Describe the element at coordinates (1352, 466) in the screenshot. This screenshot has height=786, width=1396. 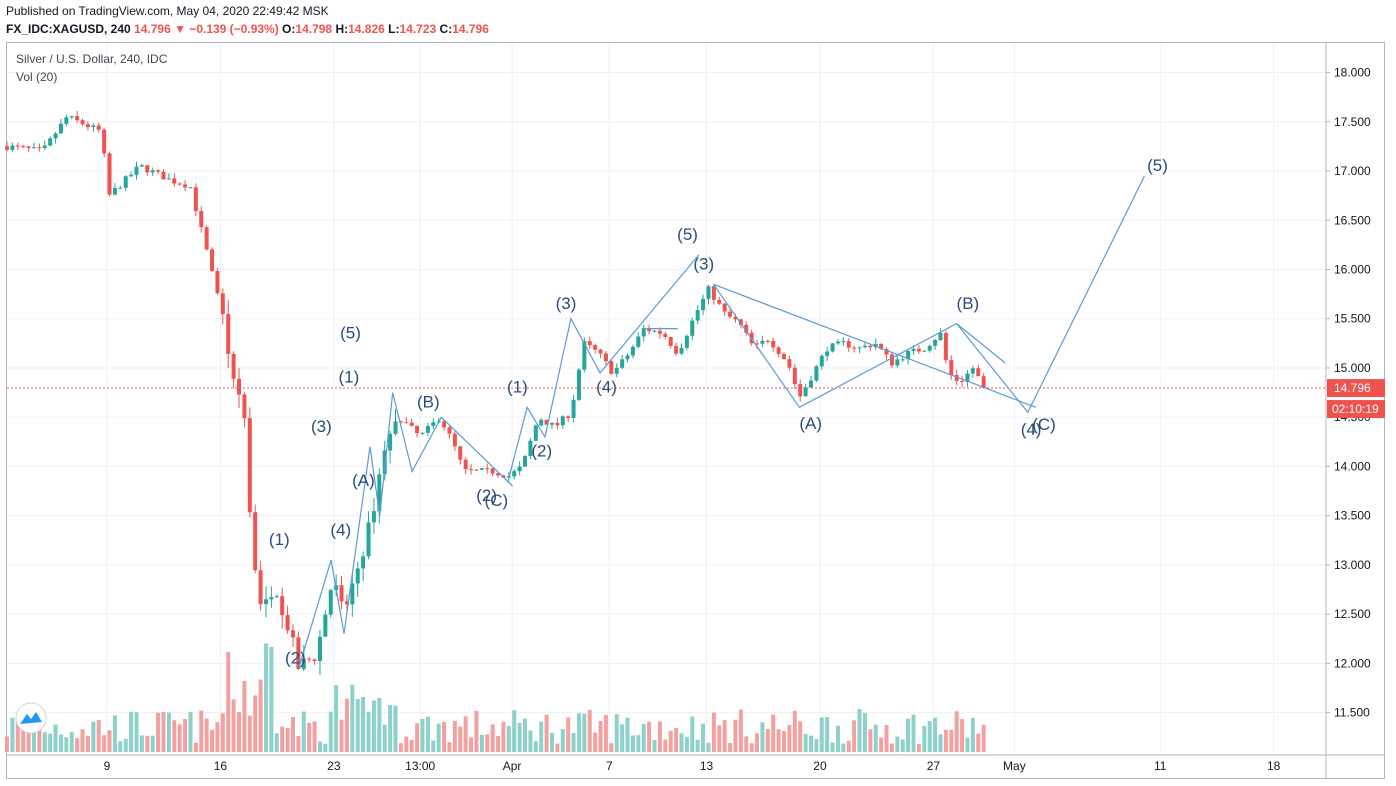
I see `y-tick-label: 14.000` at that location.